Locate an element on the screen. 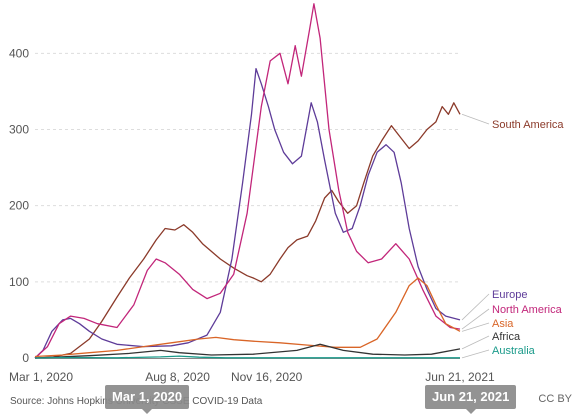 The image size is (582, 414). y-axis-ticks: 0 100 200 300 400 is located at coordinates (19, 205).